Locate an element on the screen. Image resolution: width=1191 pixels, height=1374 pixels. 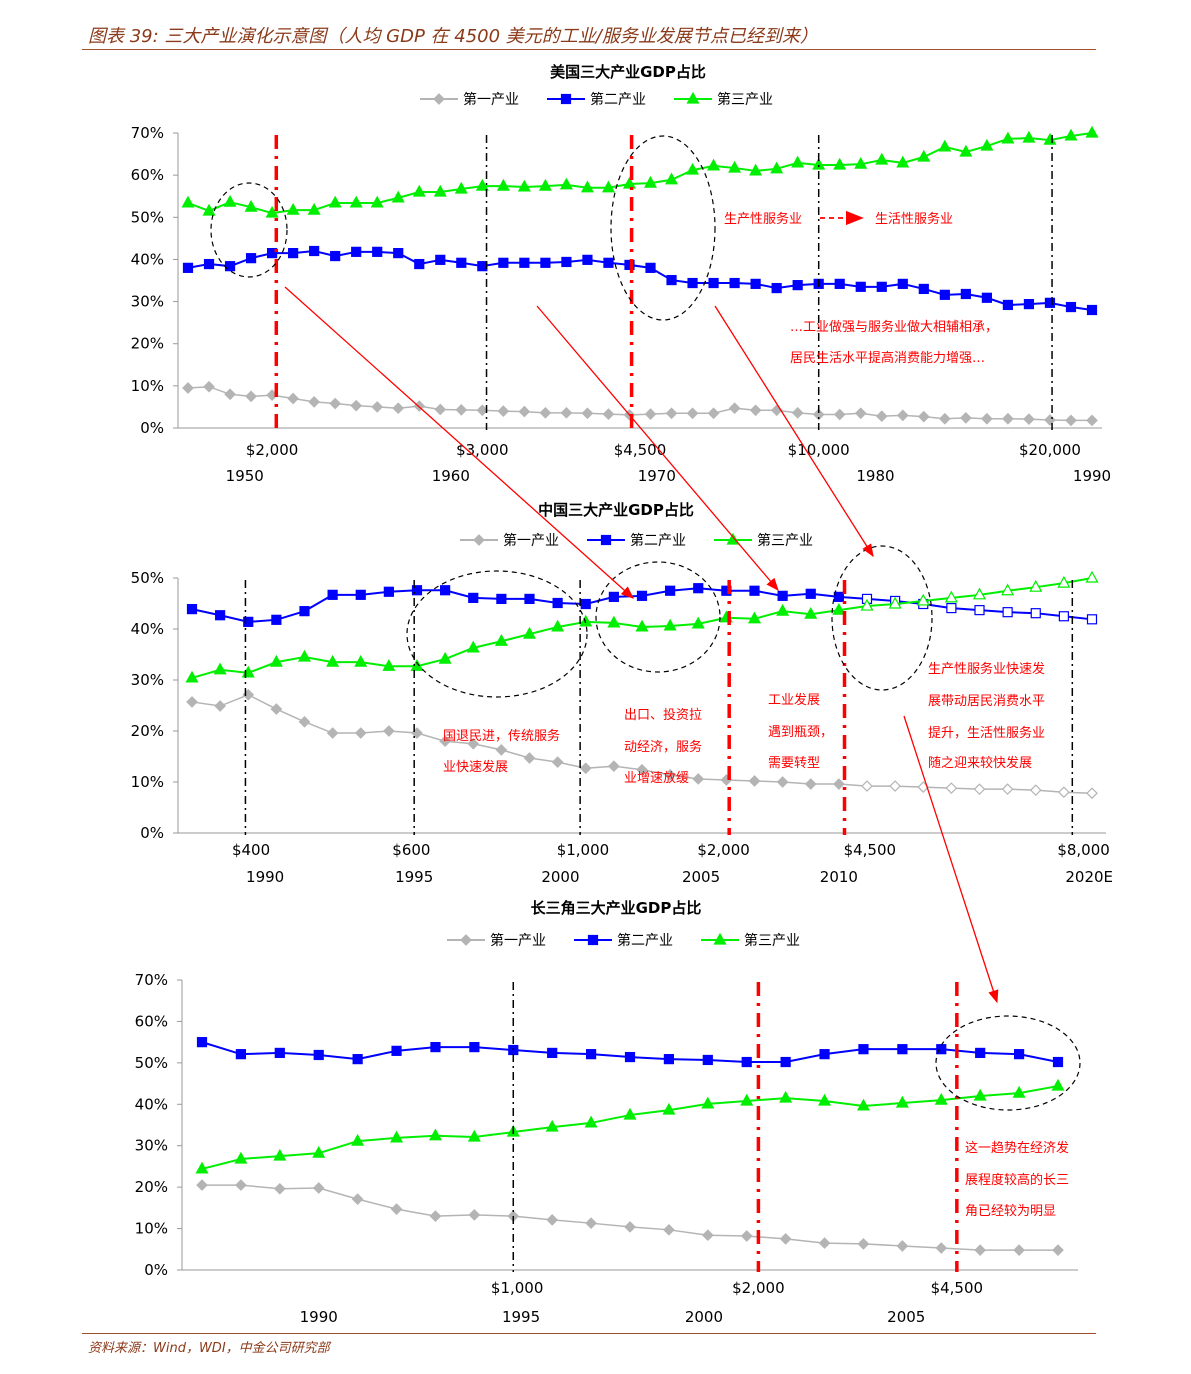
gdp-per-capita-label: $8,000 is located at coordinates (1083, 850).